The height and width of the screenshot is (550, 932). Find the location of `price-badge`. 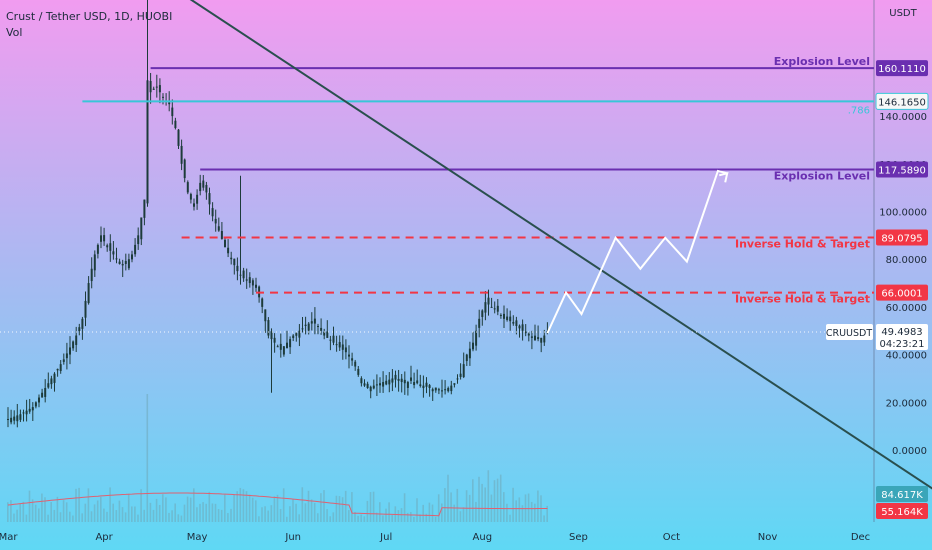

price-badge is located at coordinates (902, 237).